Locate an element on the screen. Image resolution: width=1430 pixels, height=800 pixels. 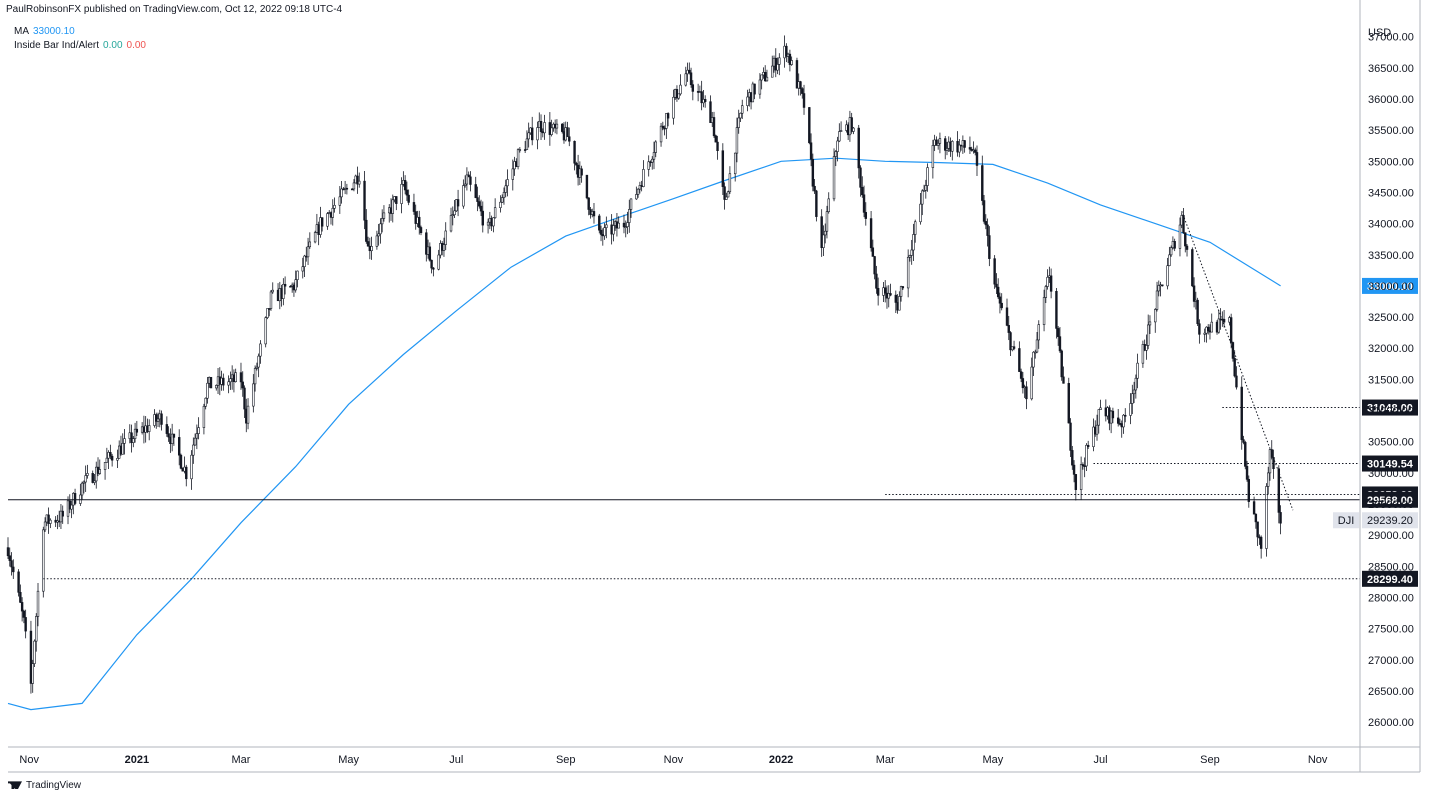
indicator-legend: Inside Bar Ind/Alert 0.00 0.00 is located at coordinates (80, 45).